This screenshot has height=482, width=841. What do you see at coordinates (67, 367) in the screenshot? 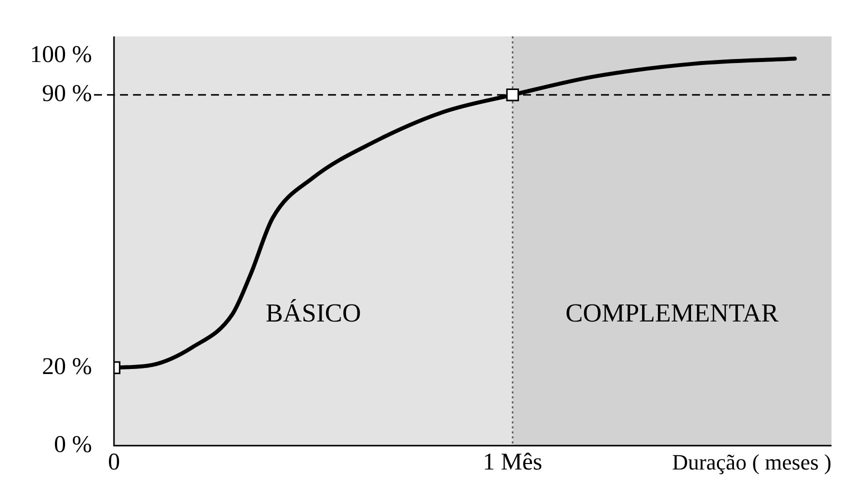
I see `y-tick-label: 20 %` at bounding box center [67, 367].